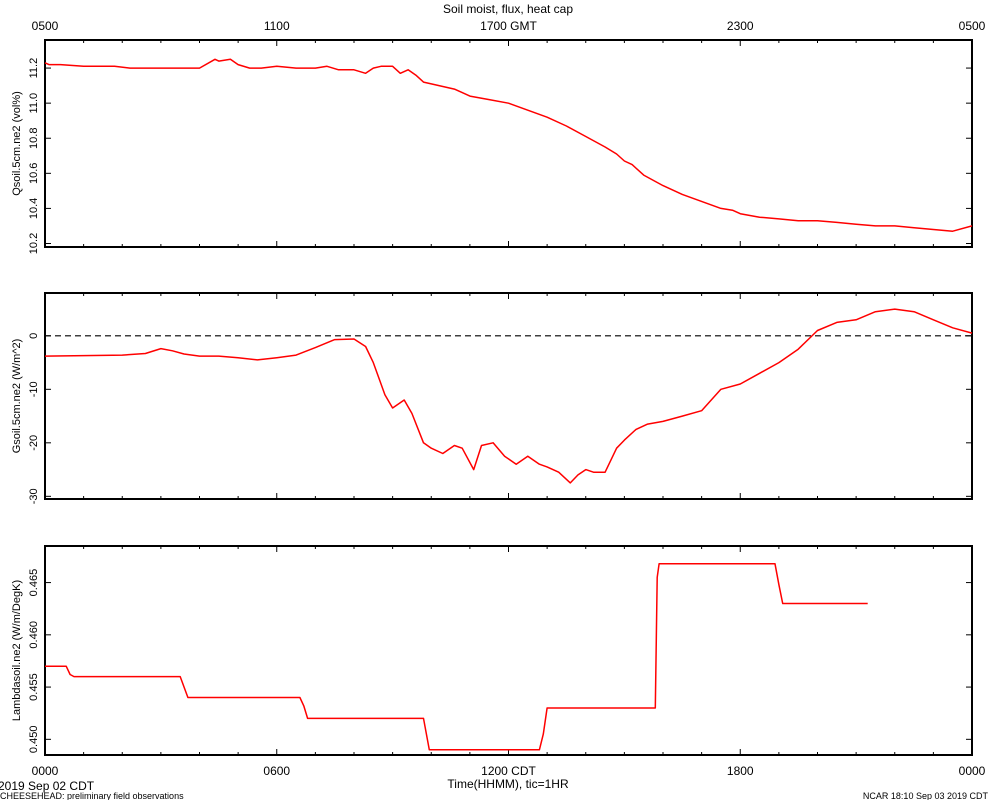 The width and height of the screenshot is (1000, 800). I want to click on bottom-axis-tick-labels: 0000 0600 1200 CDT 1800 0000, so click(509, 771).